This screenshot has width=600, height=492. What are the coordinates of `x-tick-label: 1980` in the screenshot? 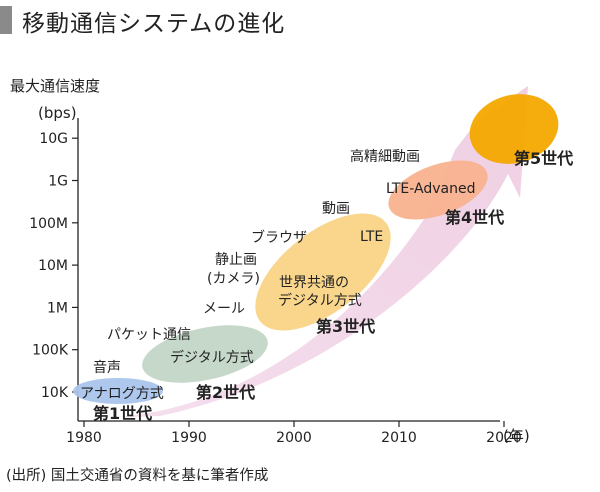 It's located at (84, 438).